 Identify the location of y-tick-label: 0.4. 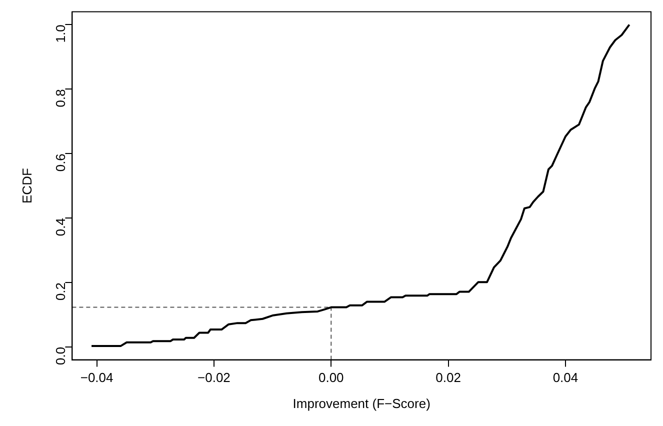
(60, 227).